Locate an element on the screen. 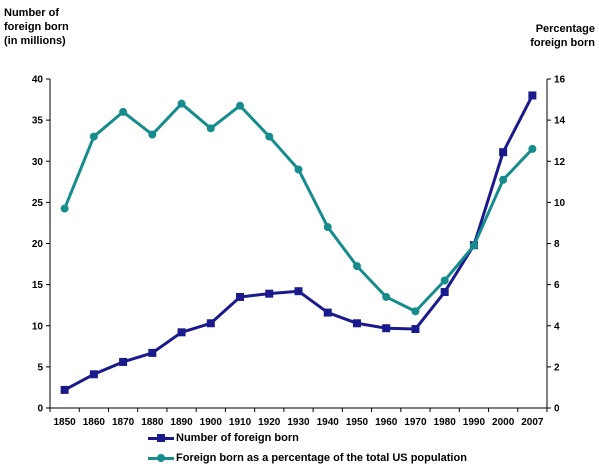 Image resolution: width=599 pixels, height=472 pixels. legend-swatch-square is located at coordinates (161, 438).